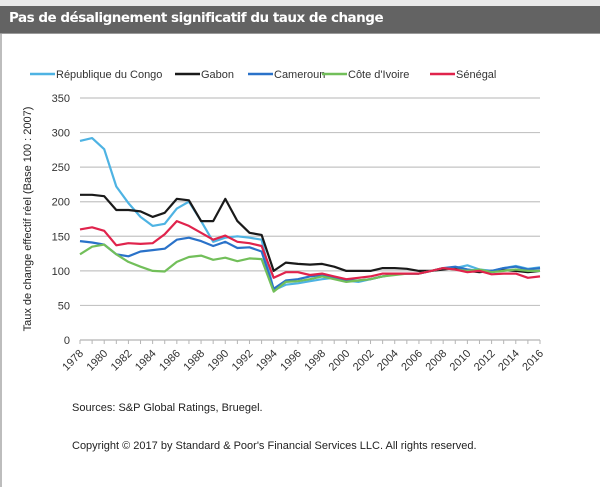 The height and width of the screenshot is (487, 600). What do you see at coordinates (61, 99) in the screenshot?
I see `y-tick-label: 350` at bounding box center [61, 99].